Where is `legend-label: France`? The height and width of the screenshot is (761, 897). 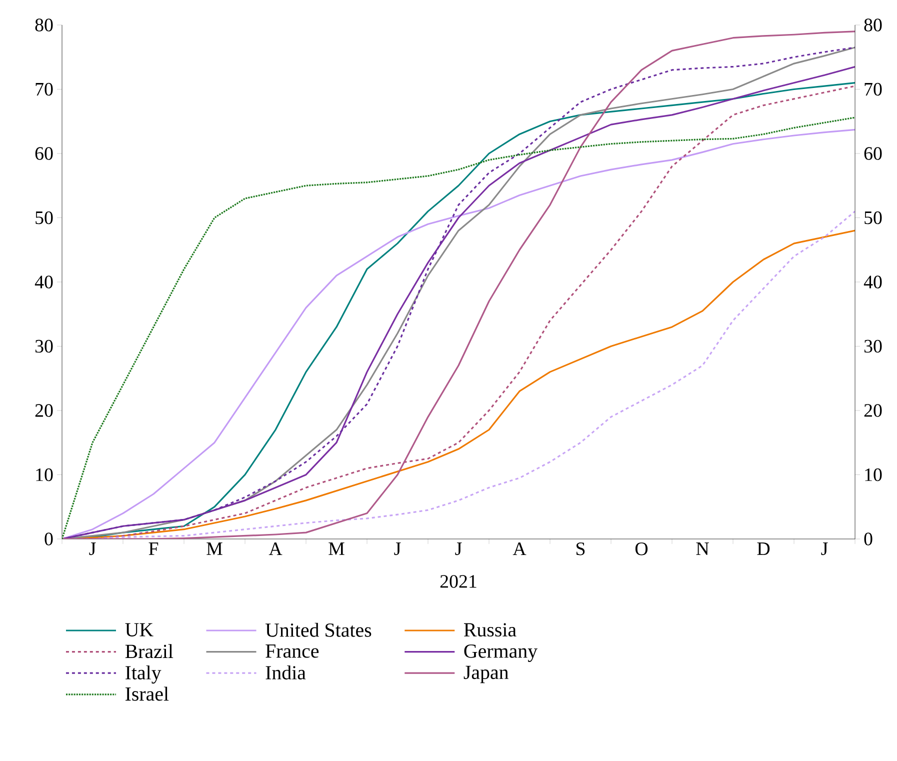 legend-label: France is located at coordinates (292, 651).